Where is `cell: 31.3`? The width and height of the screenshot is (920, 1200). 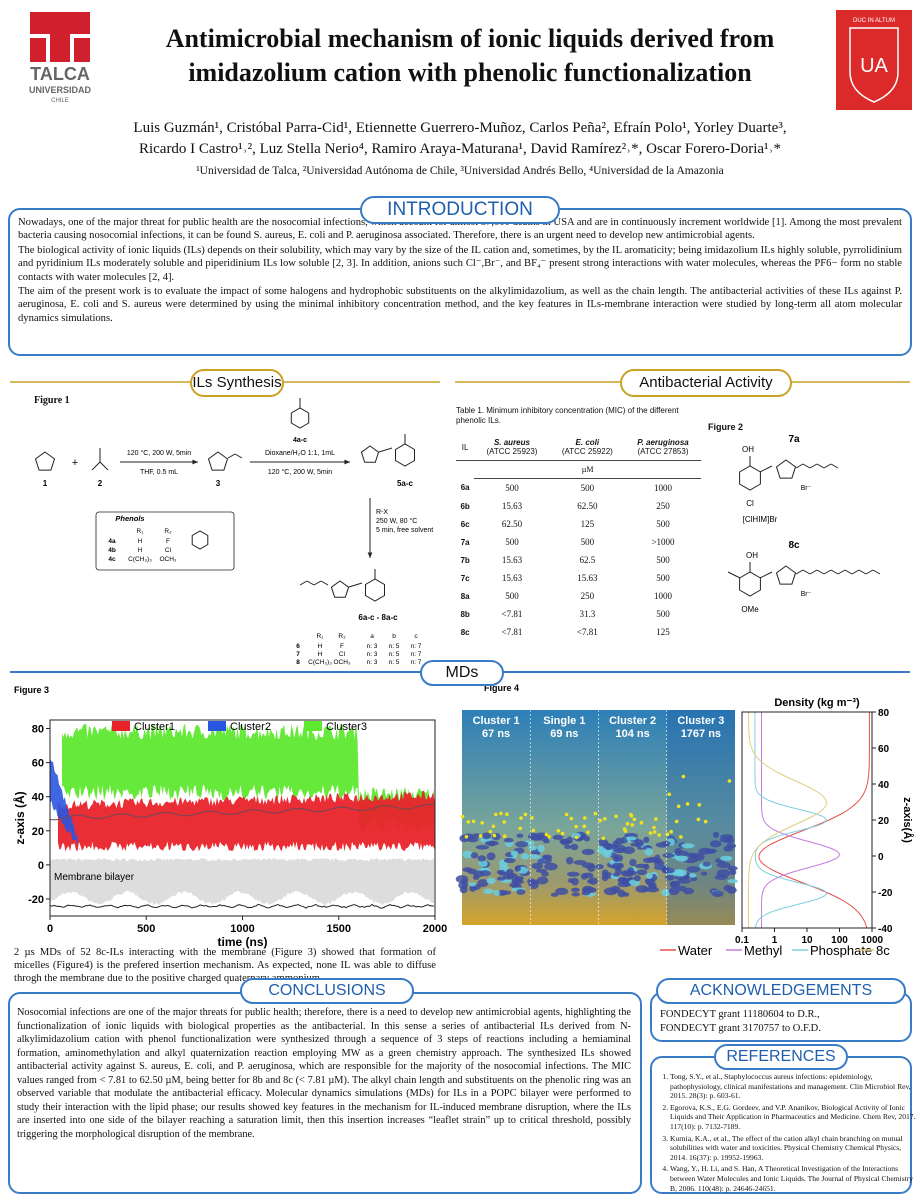 cell: 31.3 is located at coordinates (587, 614).